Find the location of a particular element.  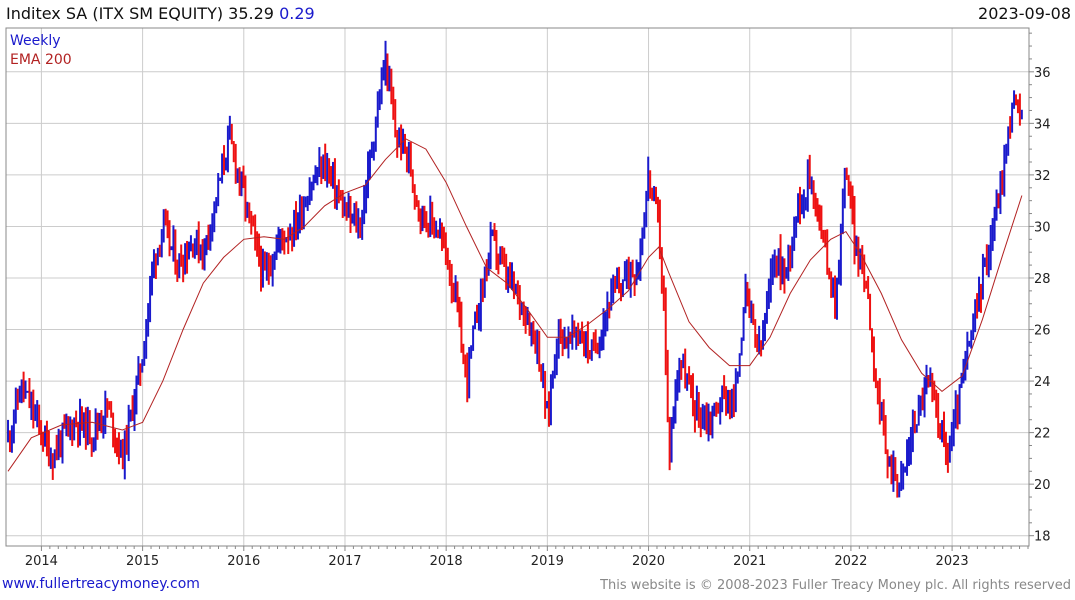

legend-ema: EMA 200 is located at coordinates (41, 60).